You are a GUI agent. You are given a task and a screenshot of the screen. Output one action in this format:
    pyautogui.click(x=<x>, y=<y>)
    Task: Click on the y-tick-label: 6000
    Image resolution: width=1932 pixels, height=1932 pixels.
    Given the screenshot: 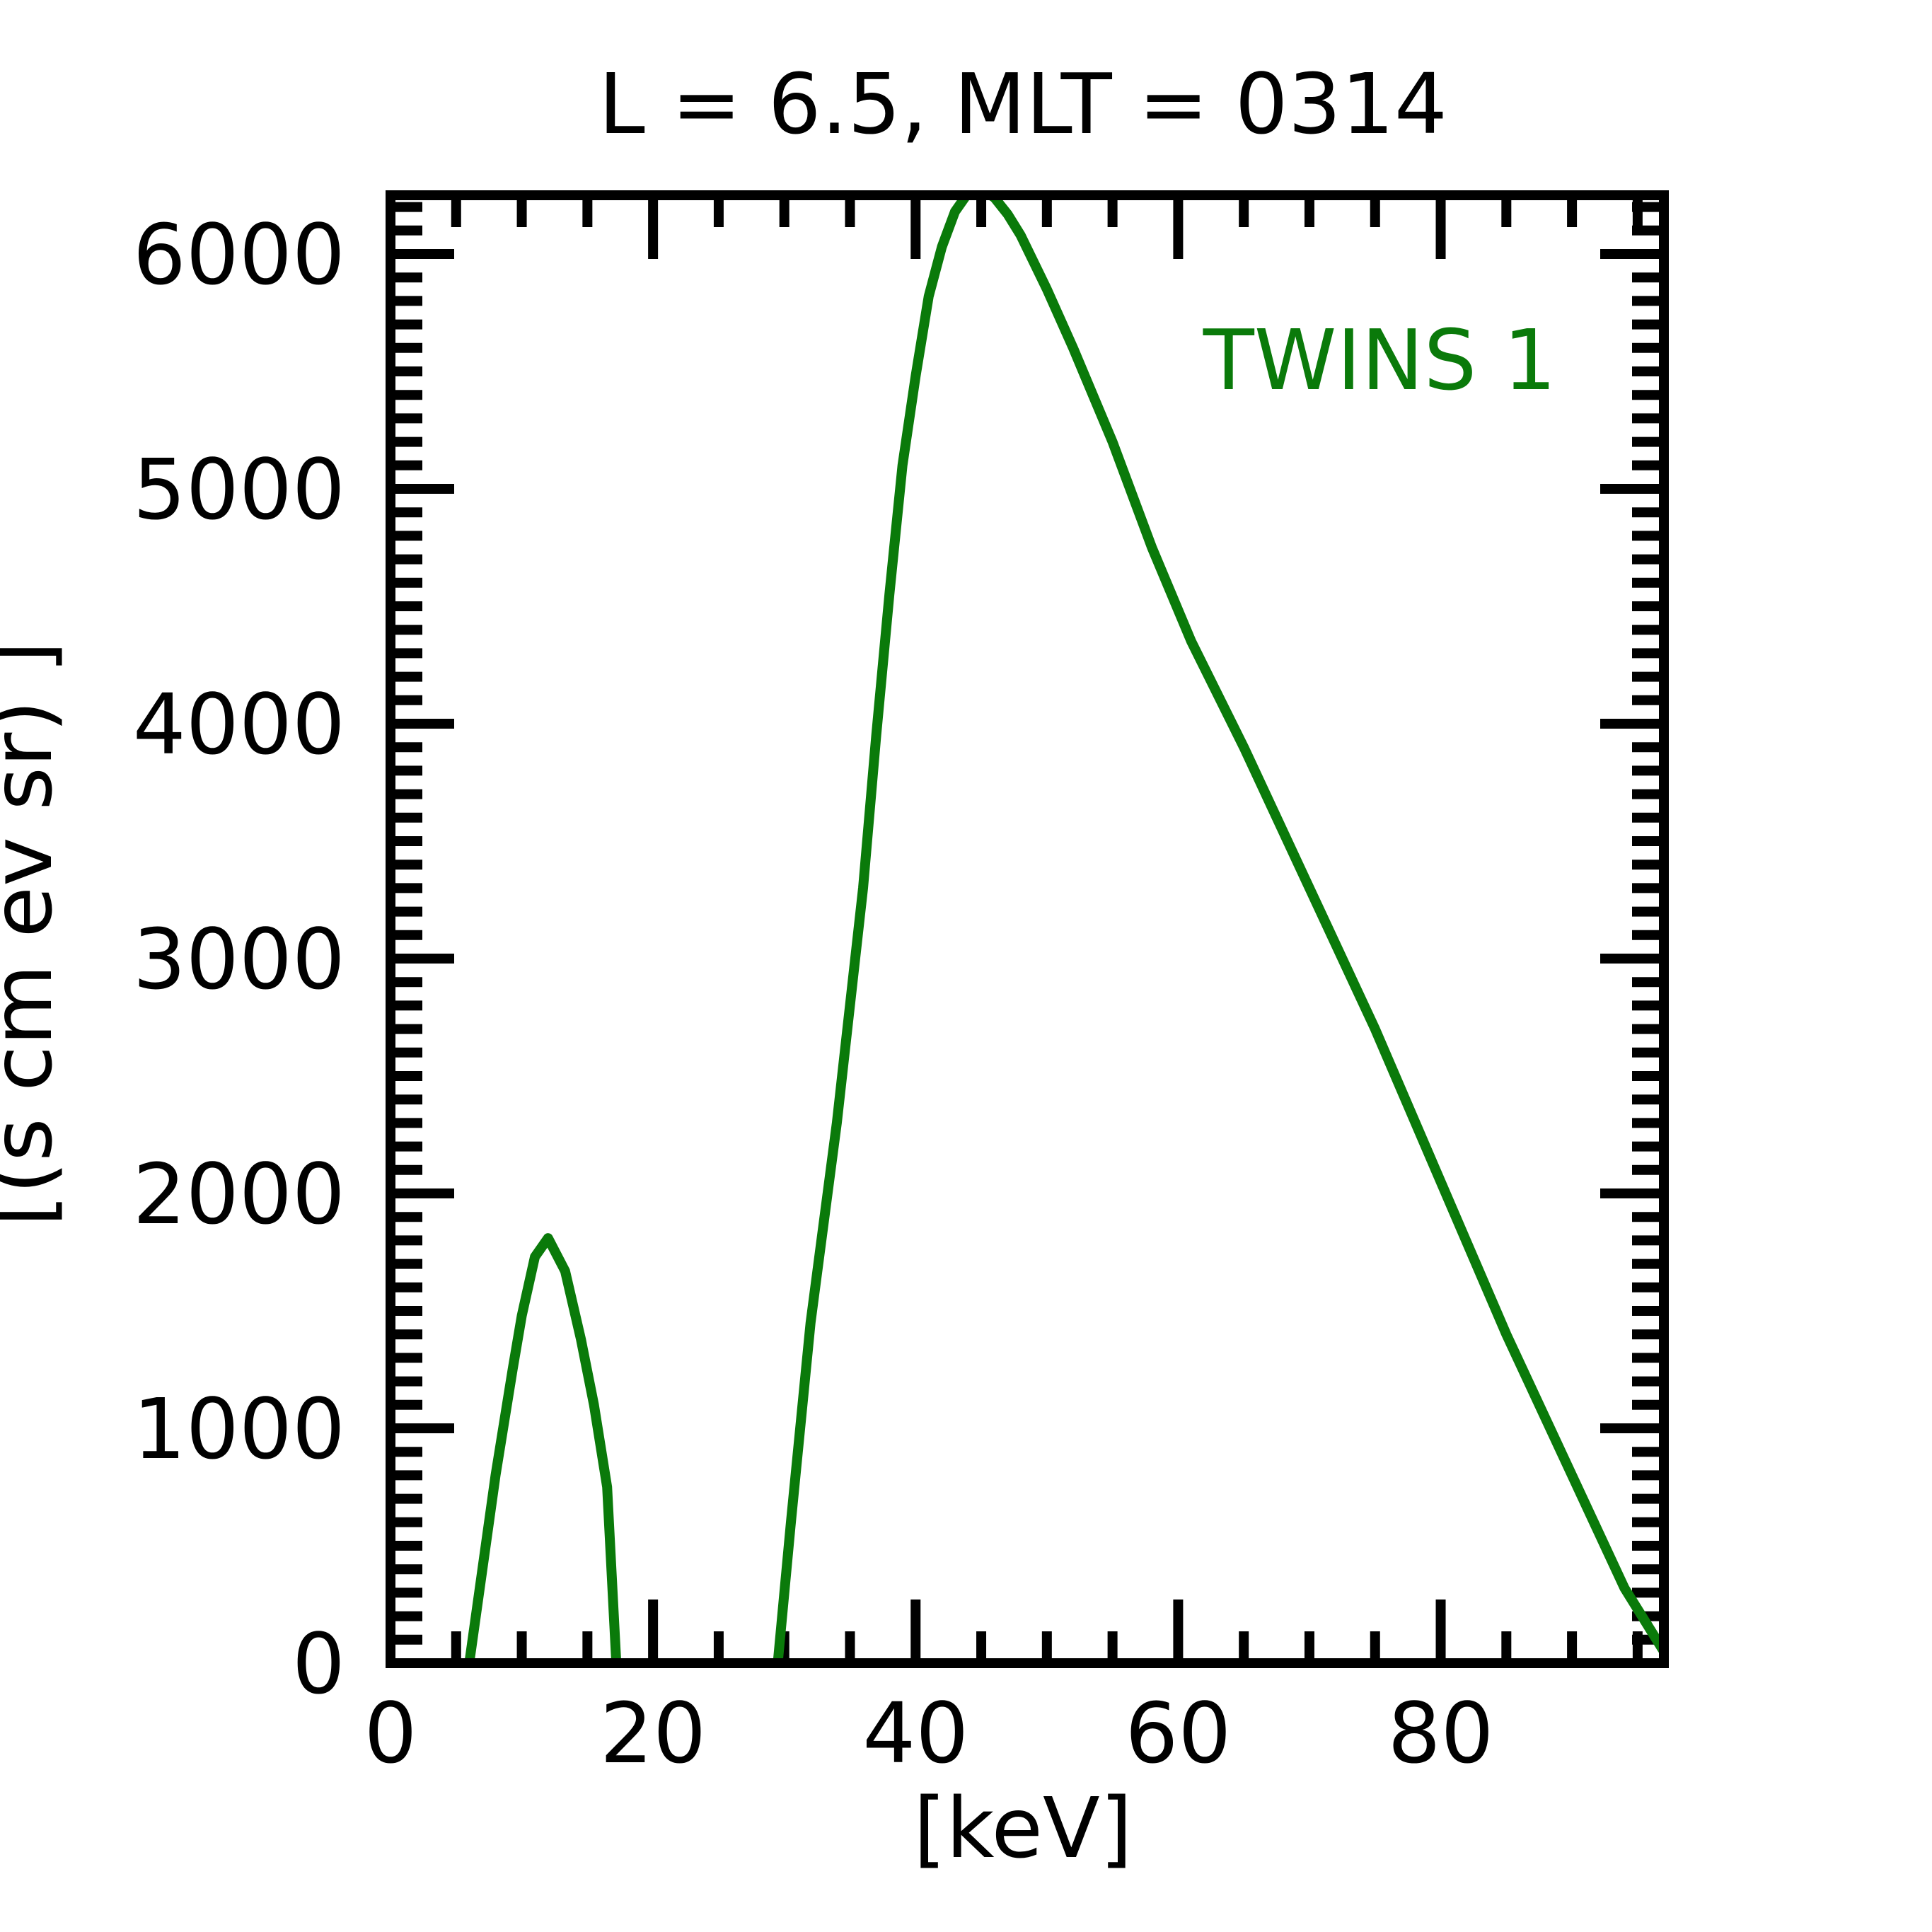 What is the action you would take?
    pyautogui.click(x=239, y=254)
    